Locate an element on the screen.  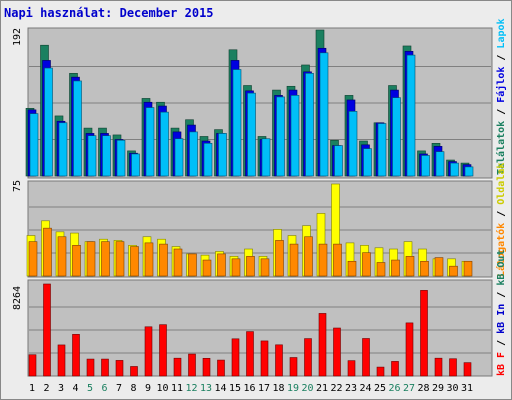
day-label-2: 2 is located at coordinates (46, 388).